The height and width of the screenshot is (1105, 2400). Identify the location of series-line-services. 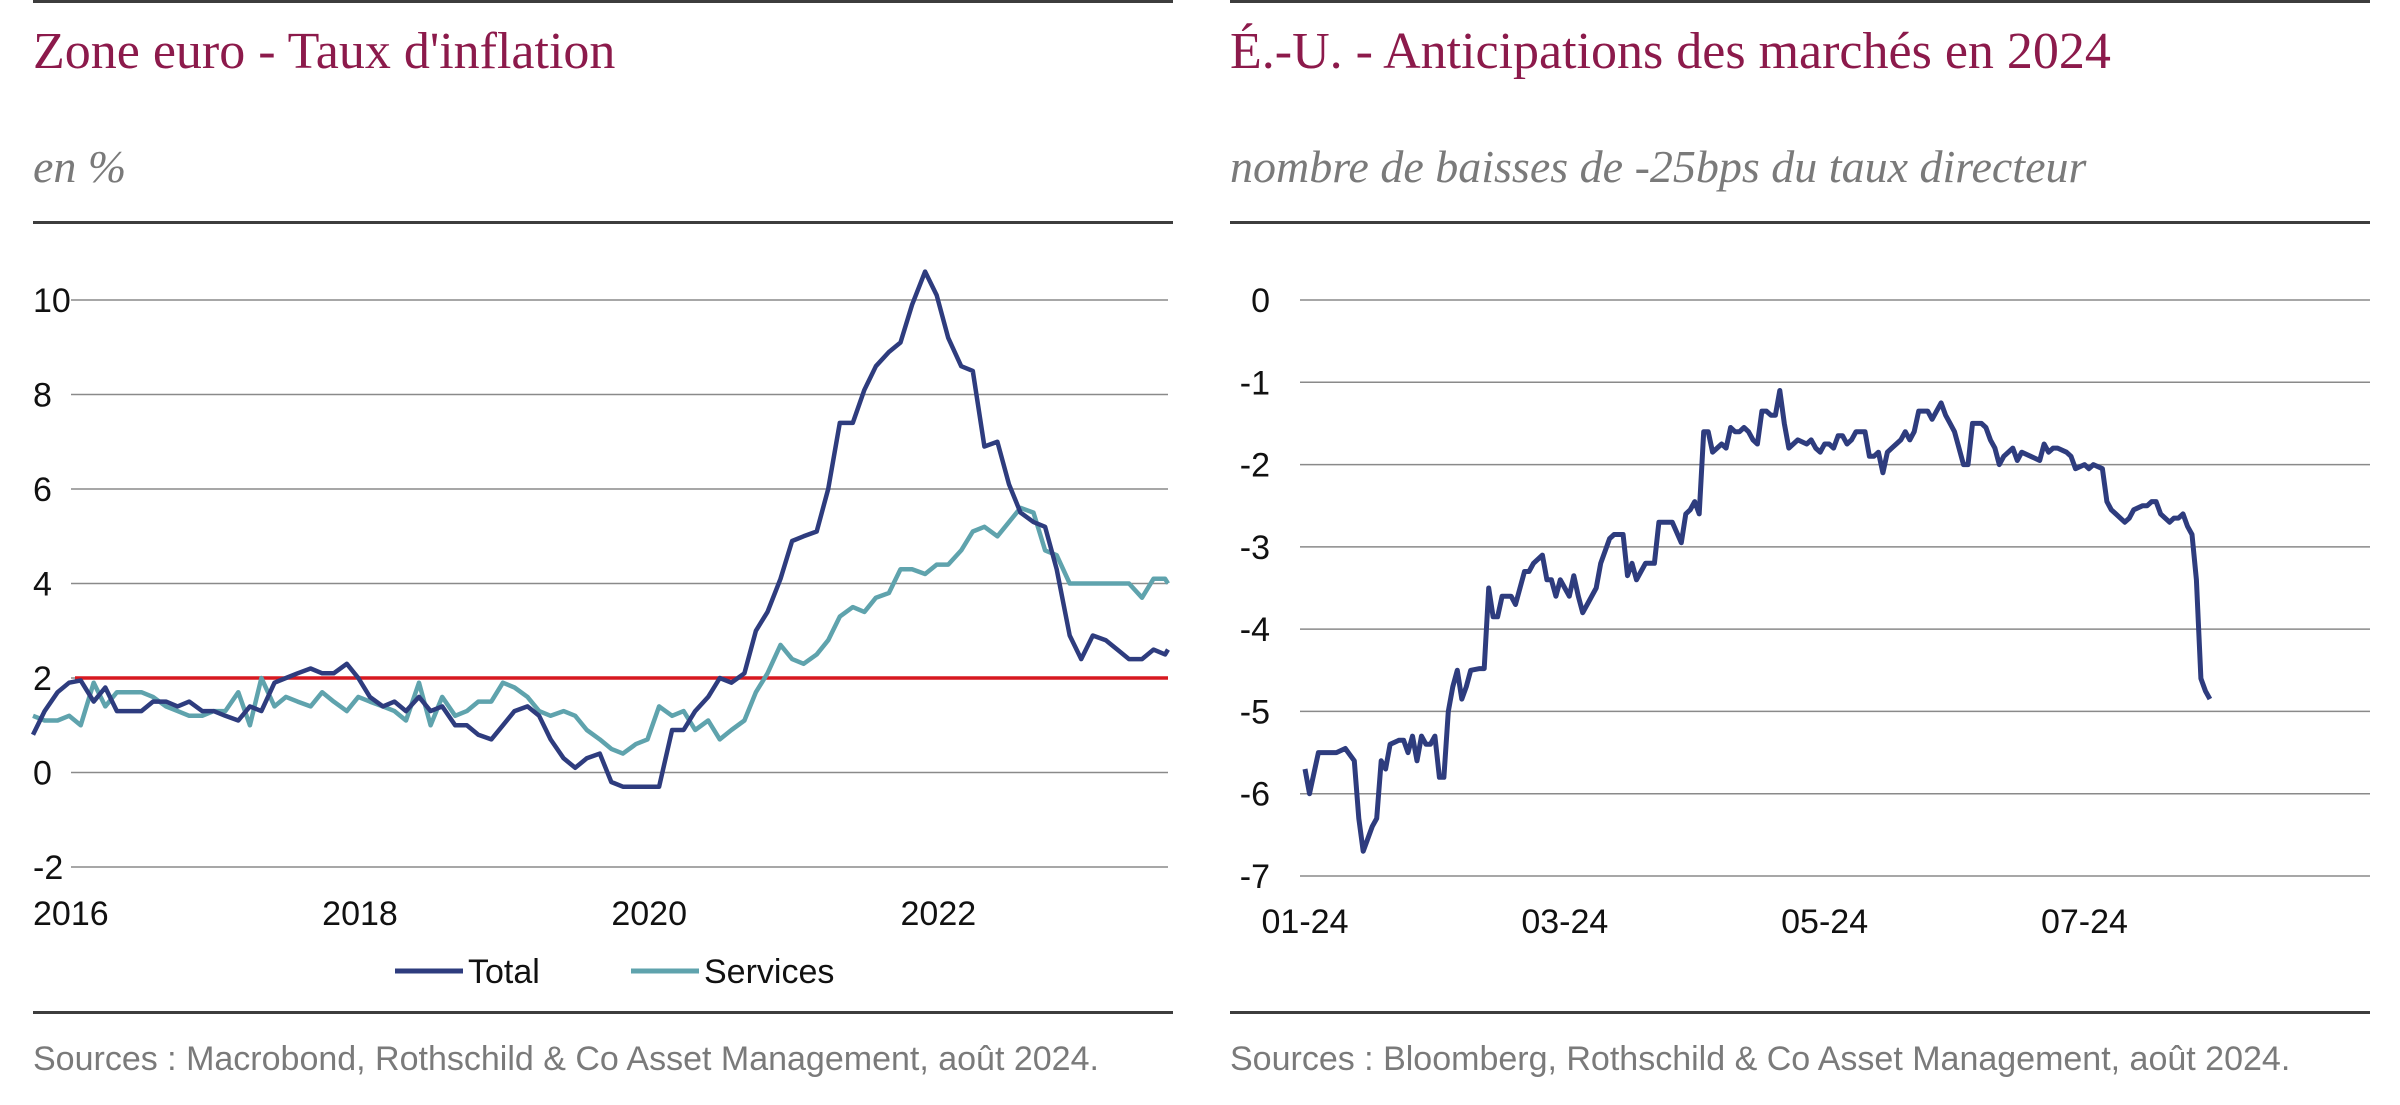
(601, 630).